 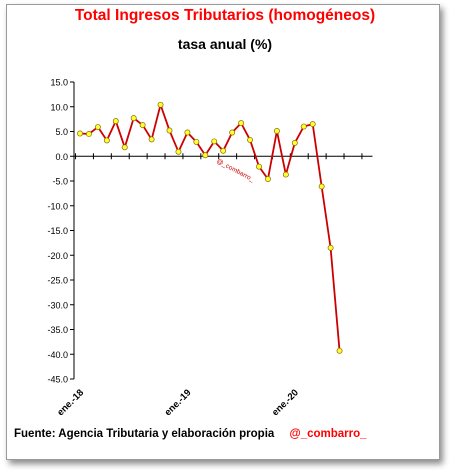 What do you see at coordinates (70, 402) in the screenshot?
I see `x-tick-label: ene.-18` at bounding box center [70, 402].